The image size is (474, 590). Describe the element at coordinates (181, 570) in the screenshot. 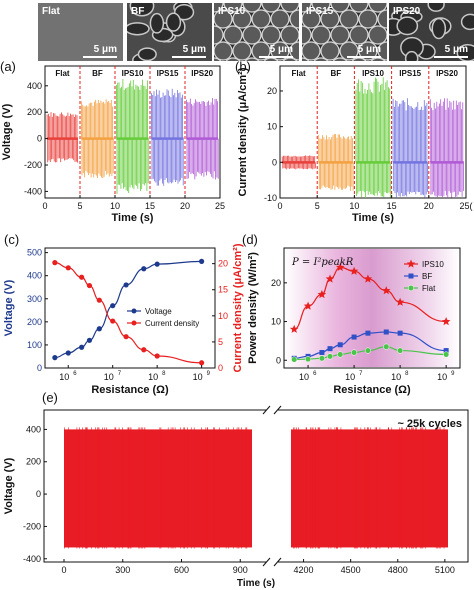

I see `tick-label: 600` at that location.